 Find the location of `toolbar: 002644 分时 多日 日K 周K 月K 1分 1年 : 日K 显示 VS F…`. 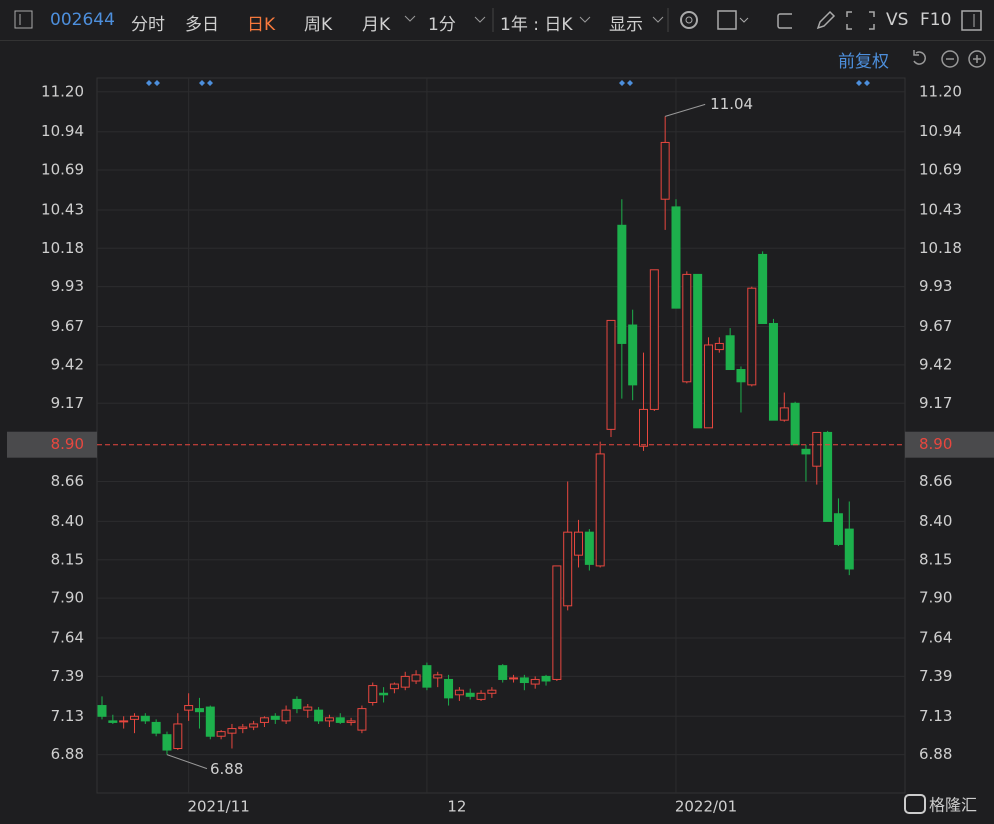

toolbar: 002644 分时 多日 日K 周K 月K 1分 1年 : 日K 显示 VS F… is located at coordinates (497, 20).